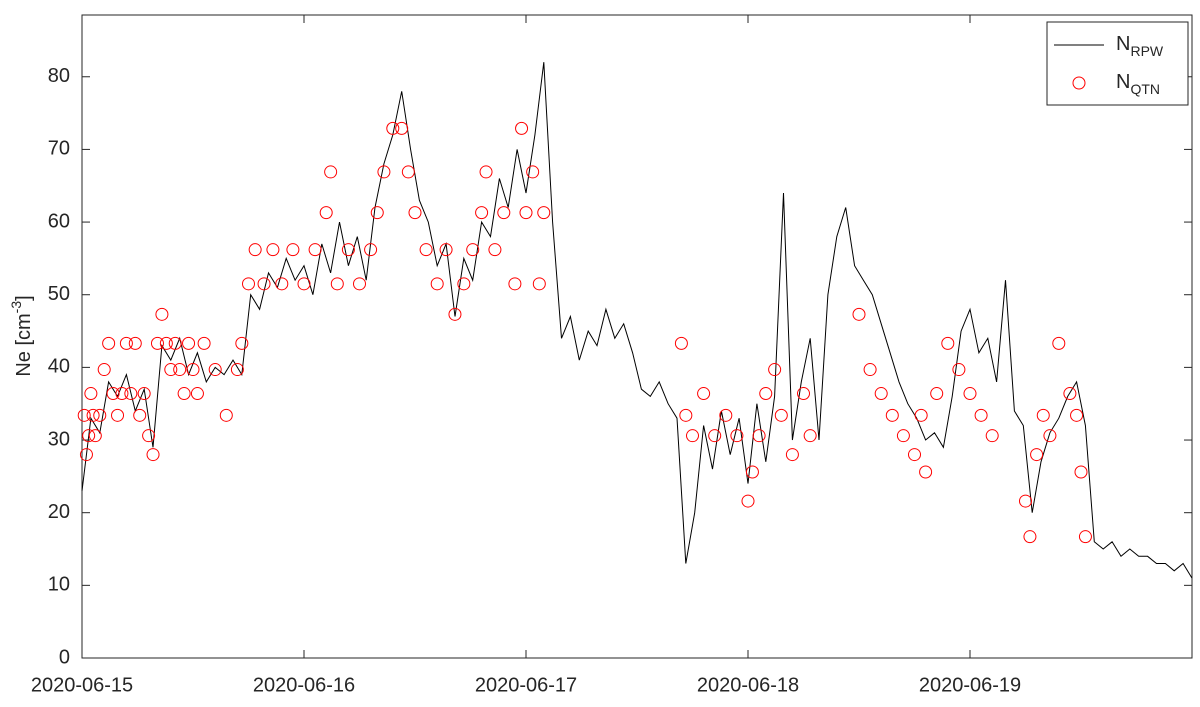 The image size is (1200, 707). Describe the element at coordinates (59, 149) in the screenshot. I see `y-tick-label: 70` at that location.